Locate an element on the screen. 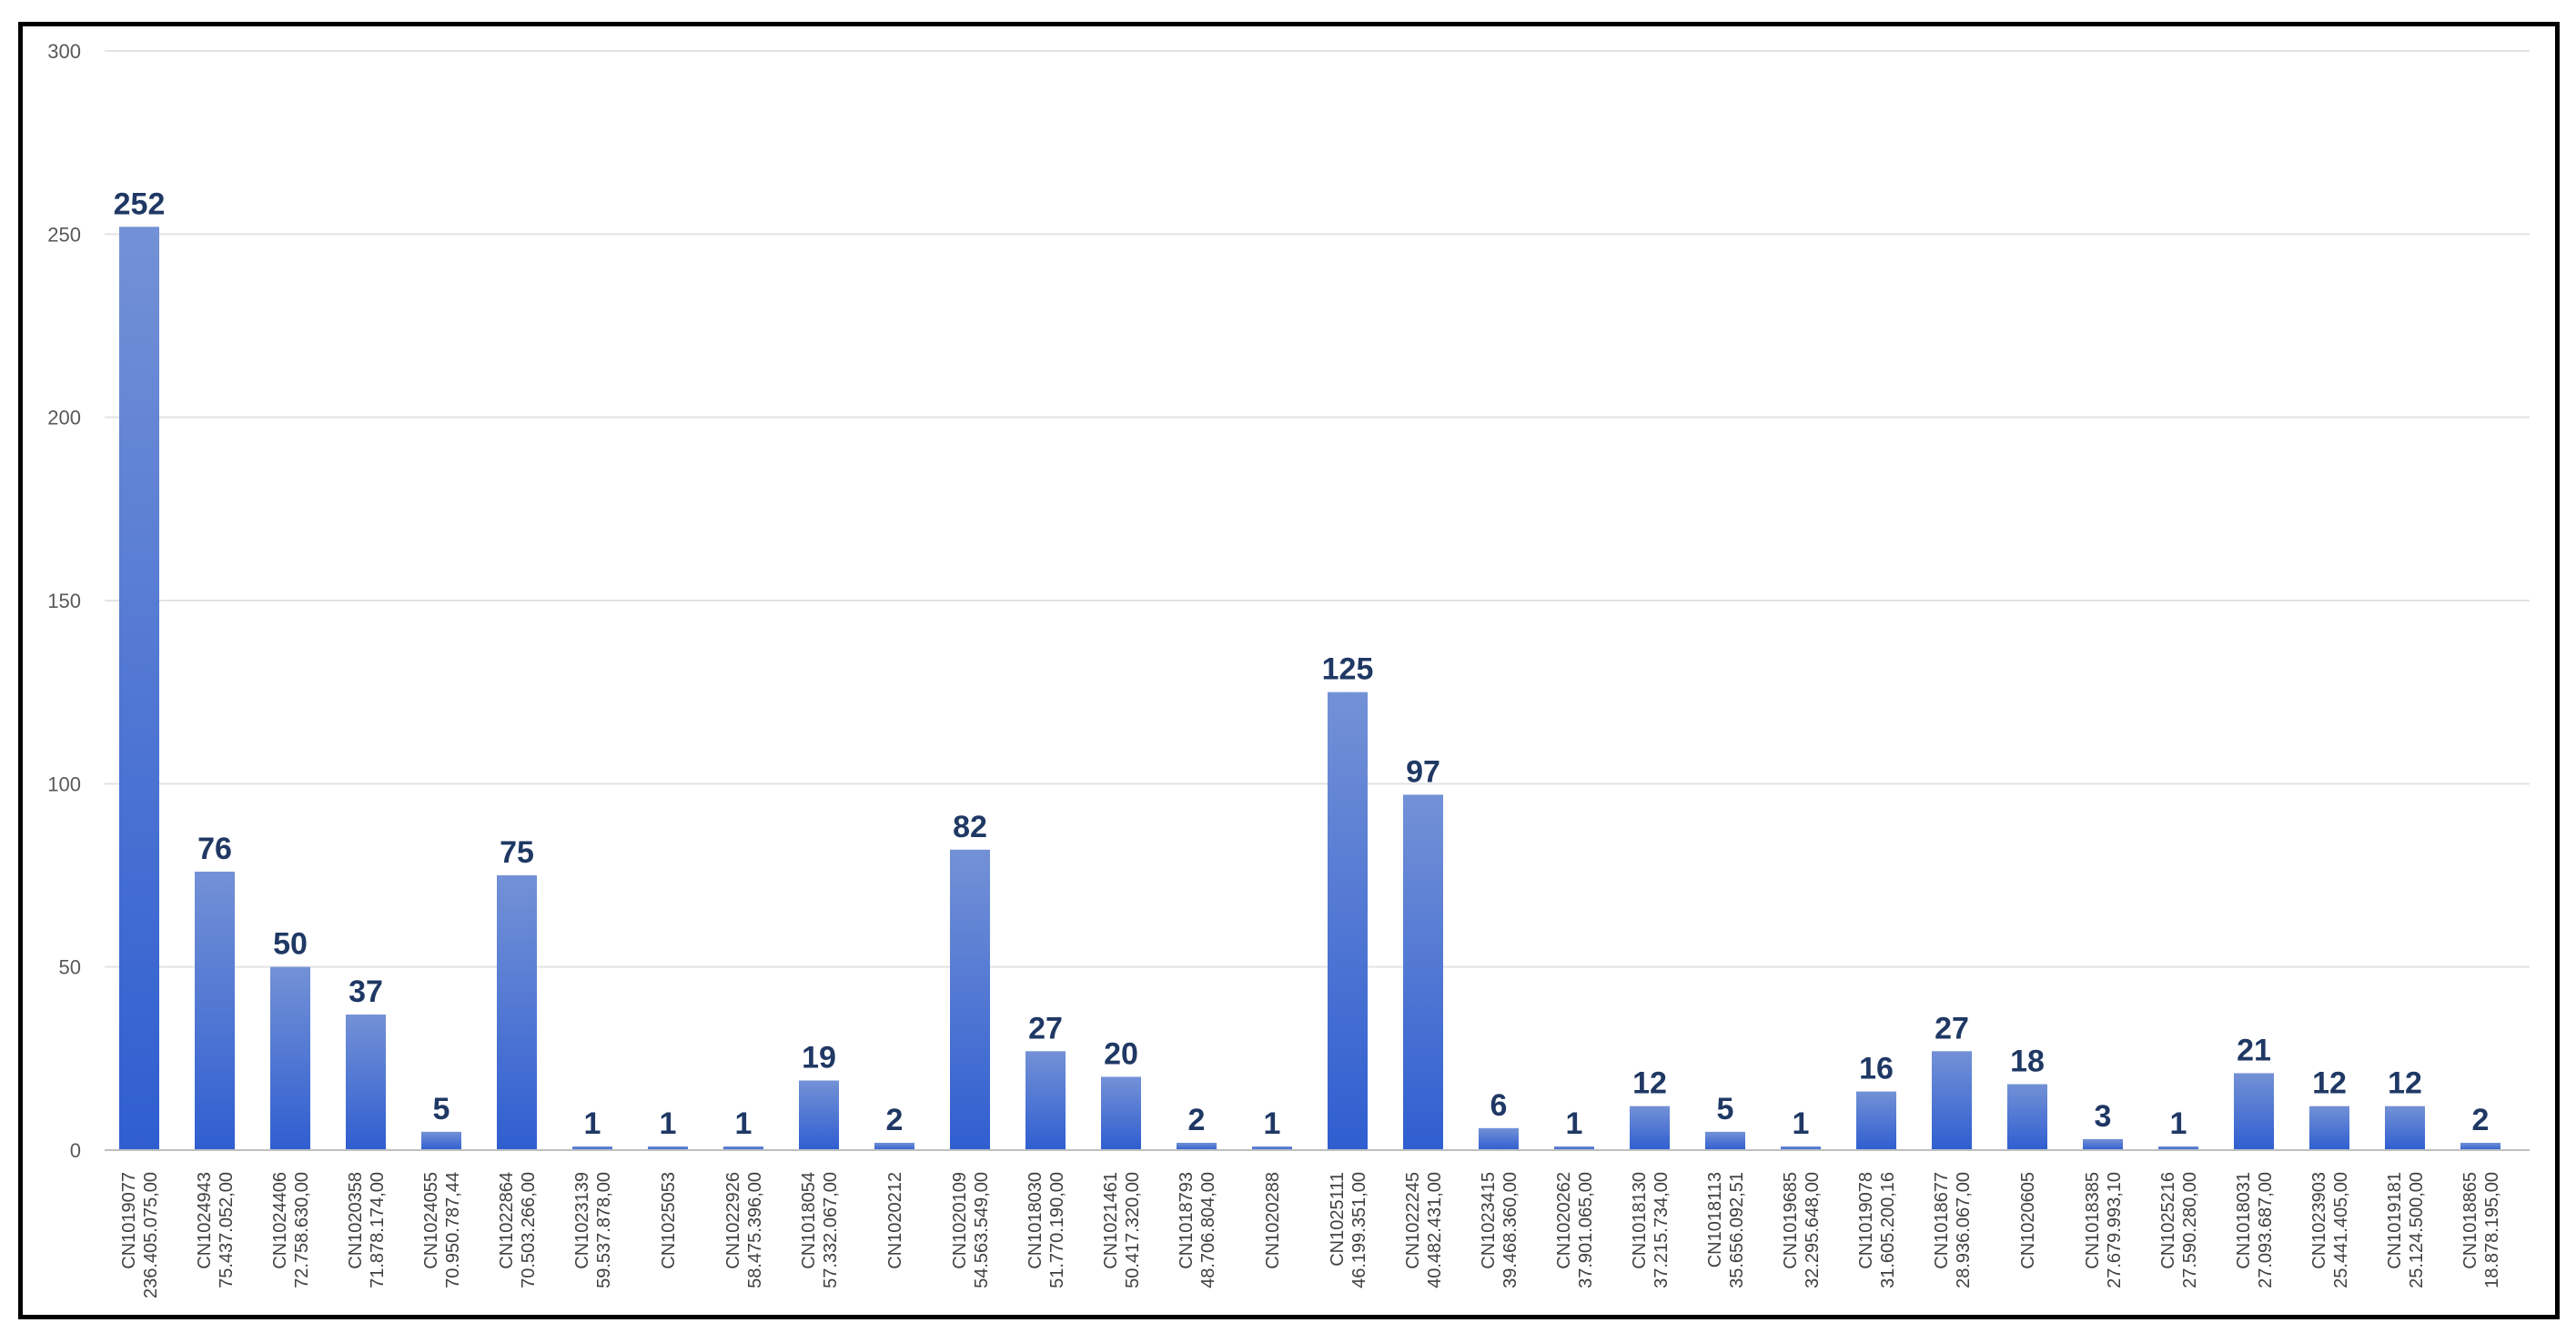  data-label: 97 is located at coordinates (1423, 771).